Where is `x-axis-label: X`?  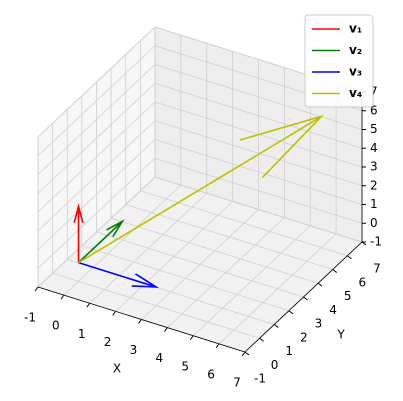 x-axis-label: X is located at coordinates (117, 369).